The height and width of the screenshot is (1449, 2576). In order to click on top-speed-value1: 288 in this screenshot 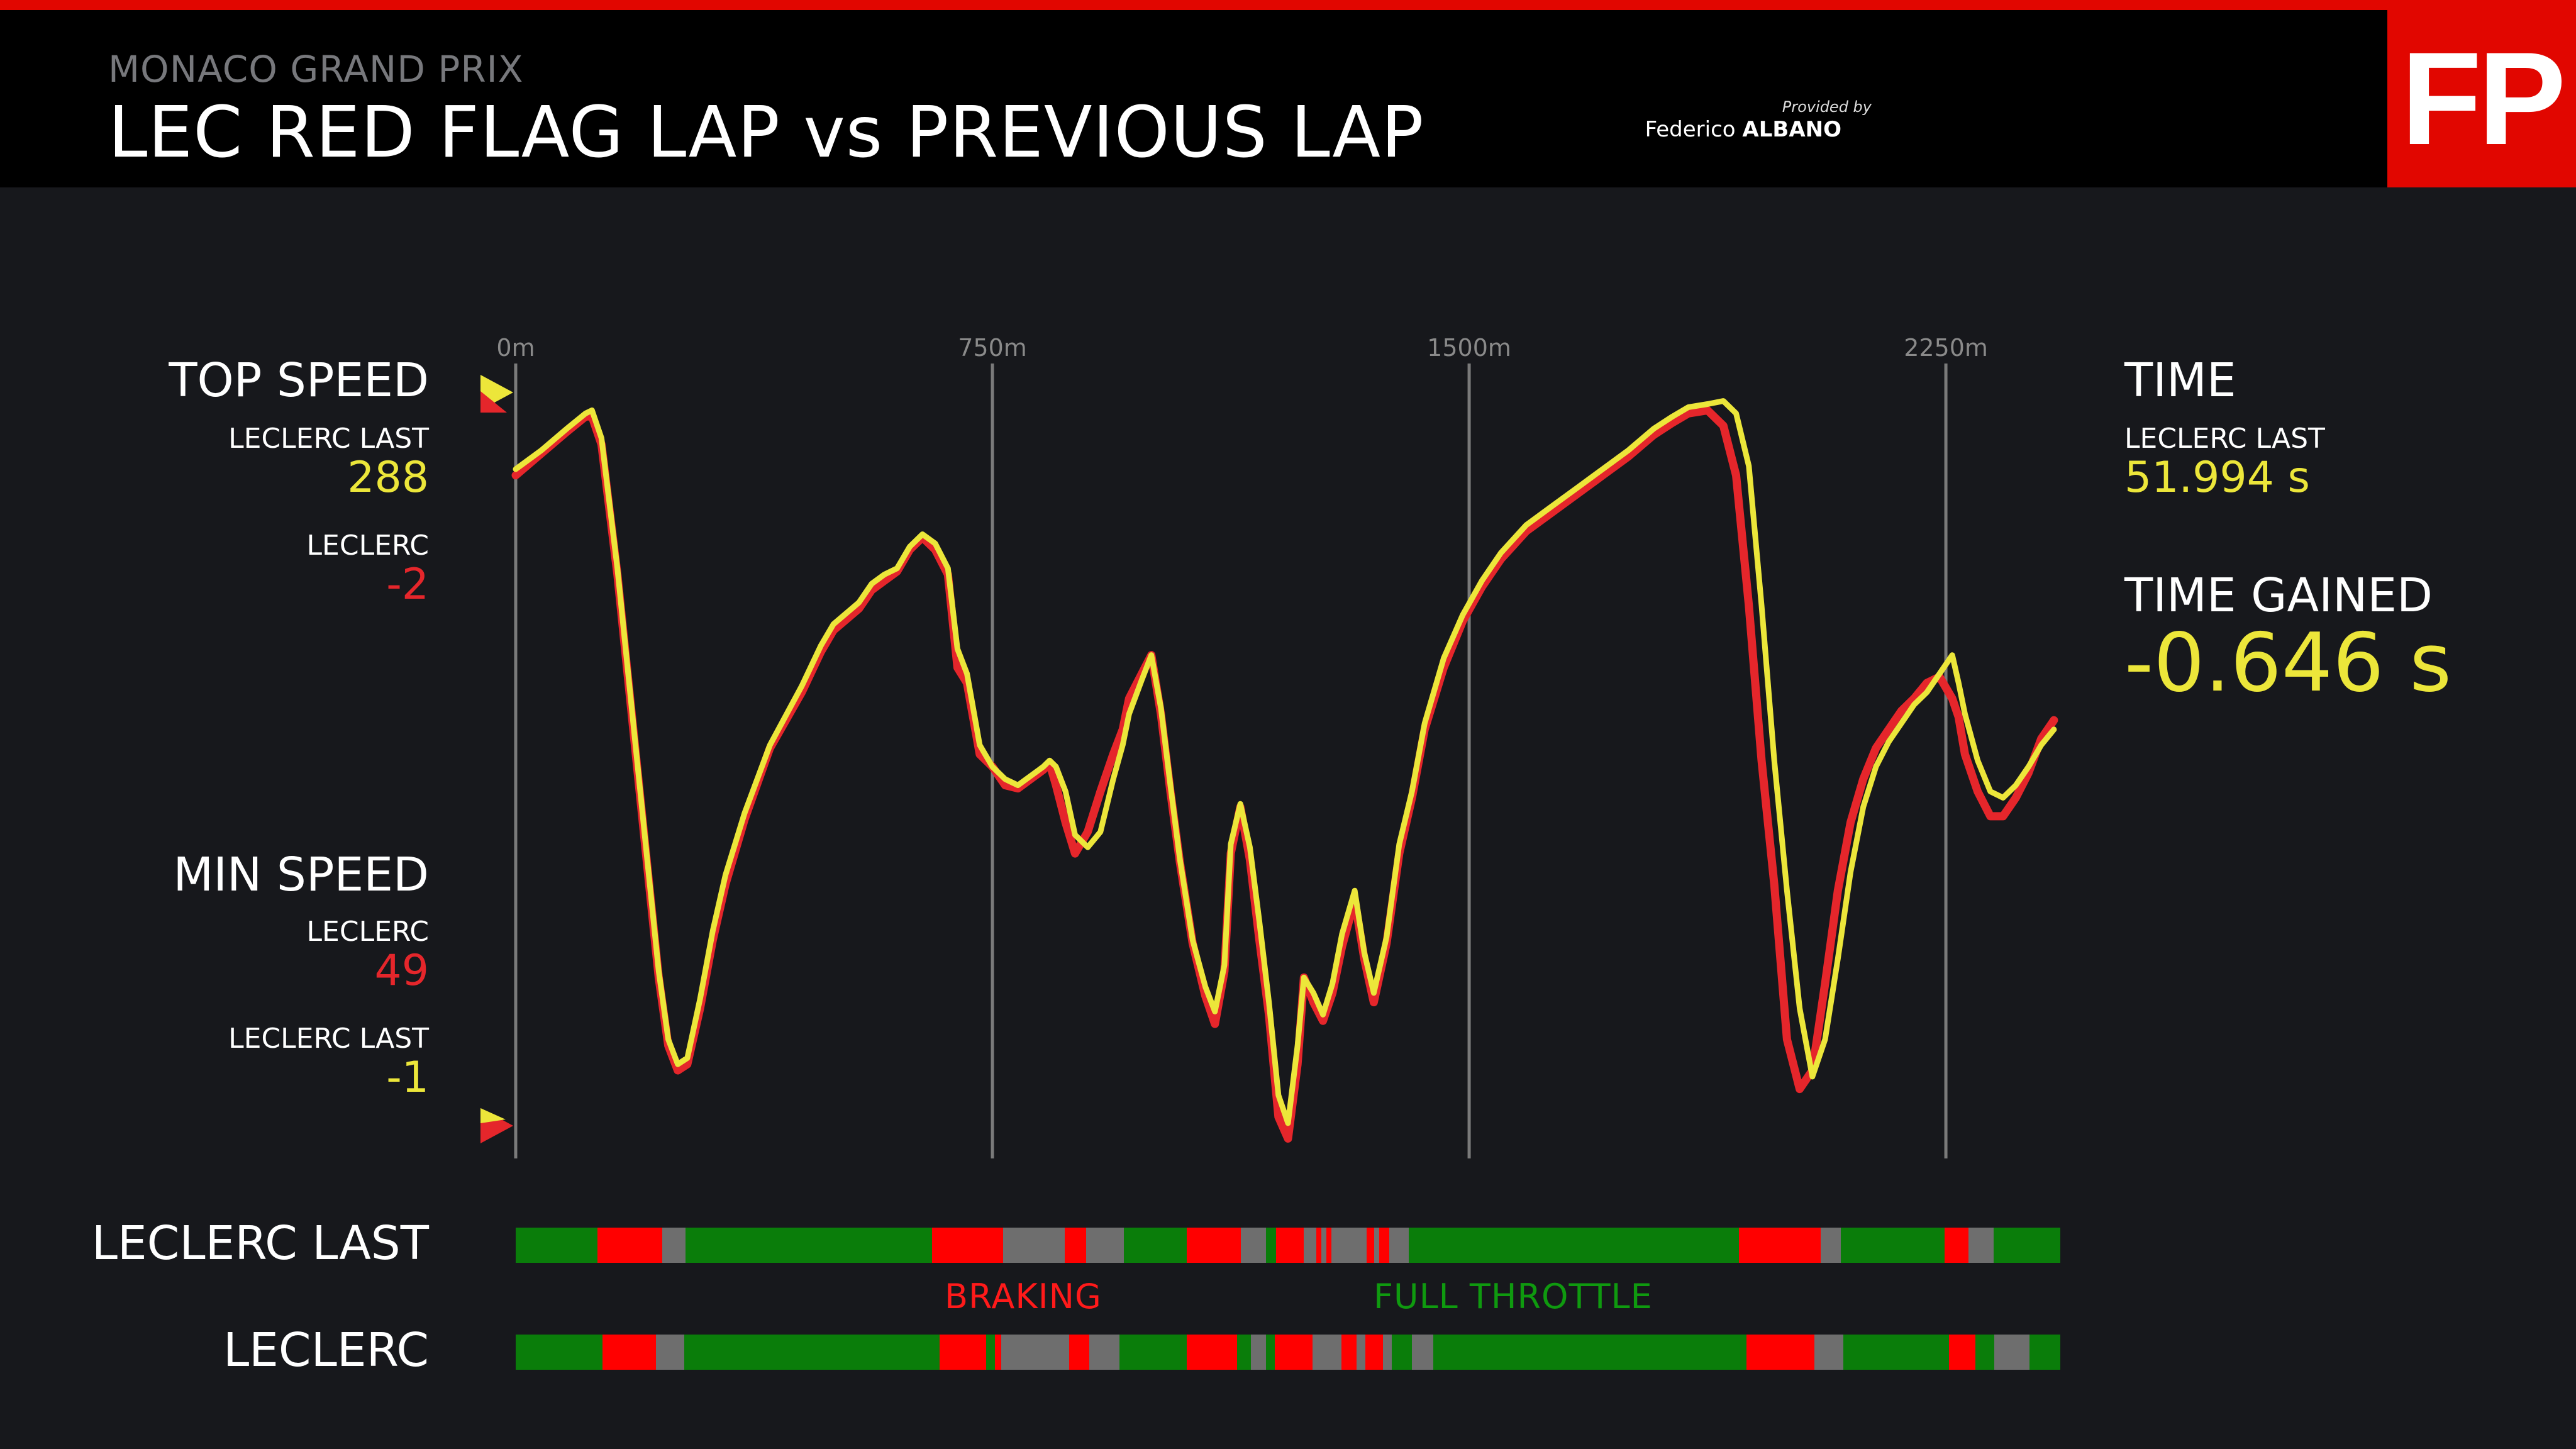, I will do `click(388, 477)`.